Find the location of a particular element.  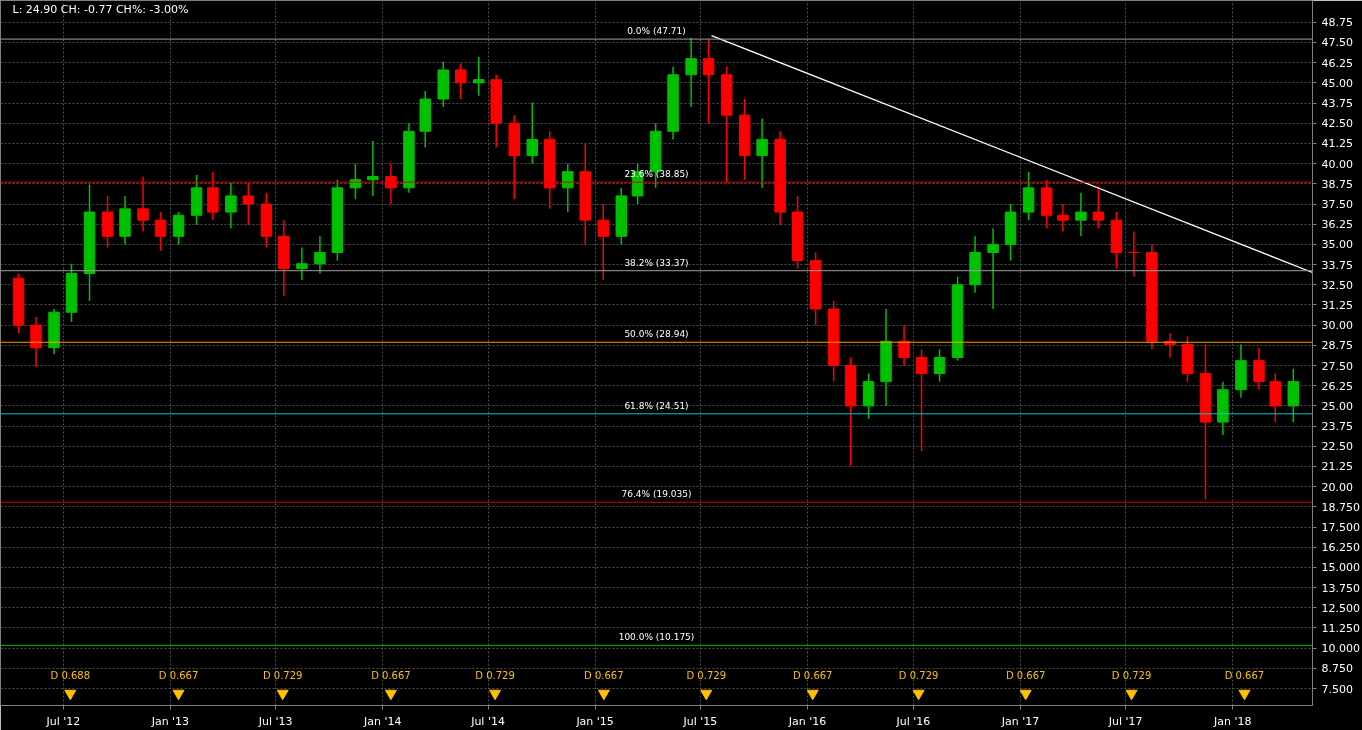

y-tick-label: 22.50 is located at coordinates (1337, 447).